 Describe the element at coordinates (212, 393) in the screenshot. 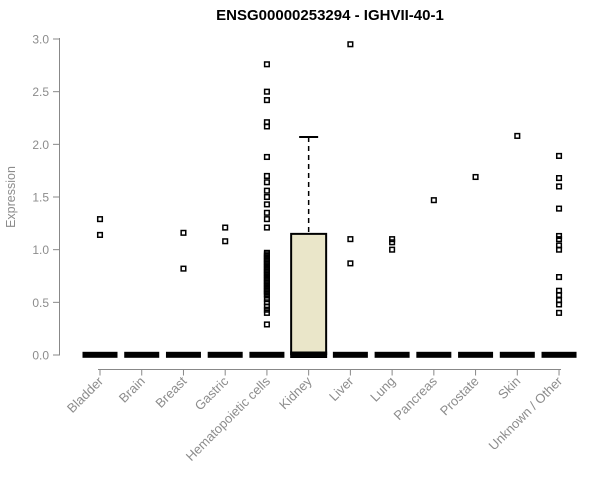

I see `x-category-label: Gastric` at that location.